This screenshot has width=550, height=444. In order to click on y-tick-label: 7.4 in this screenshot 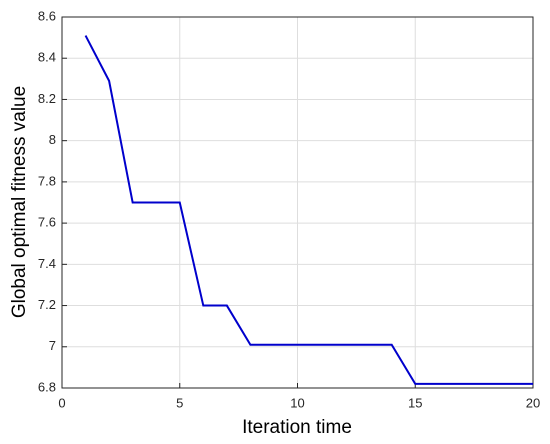, I will do `click(47, 263)`.